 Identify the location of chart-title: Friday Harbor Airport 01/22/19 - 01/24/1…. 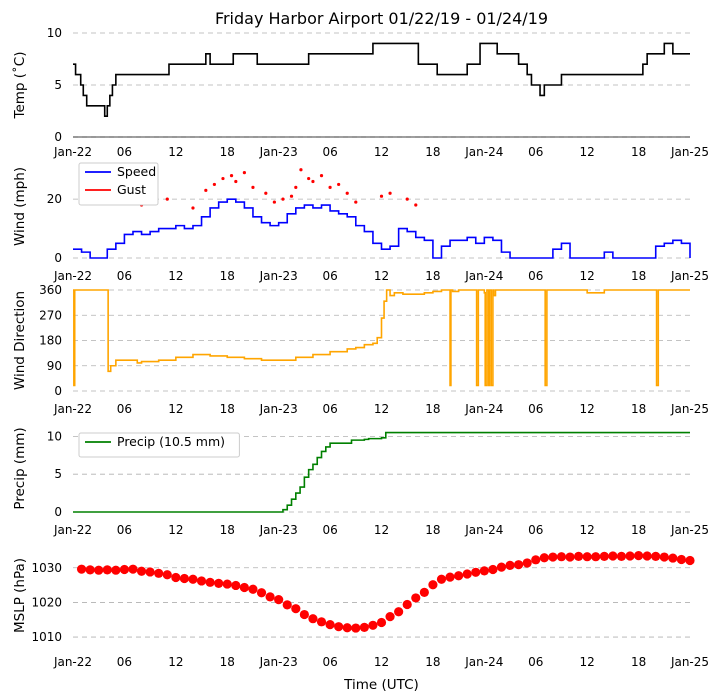
(381, 18).